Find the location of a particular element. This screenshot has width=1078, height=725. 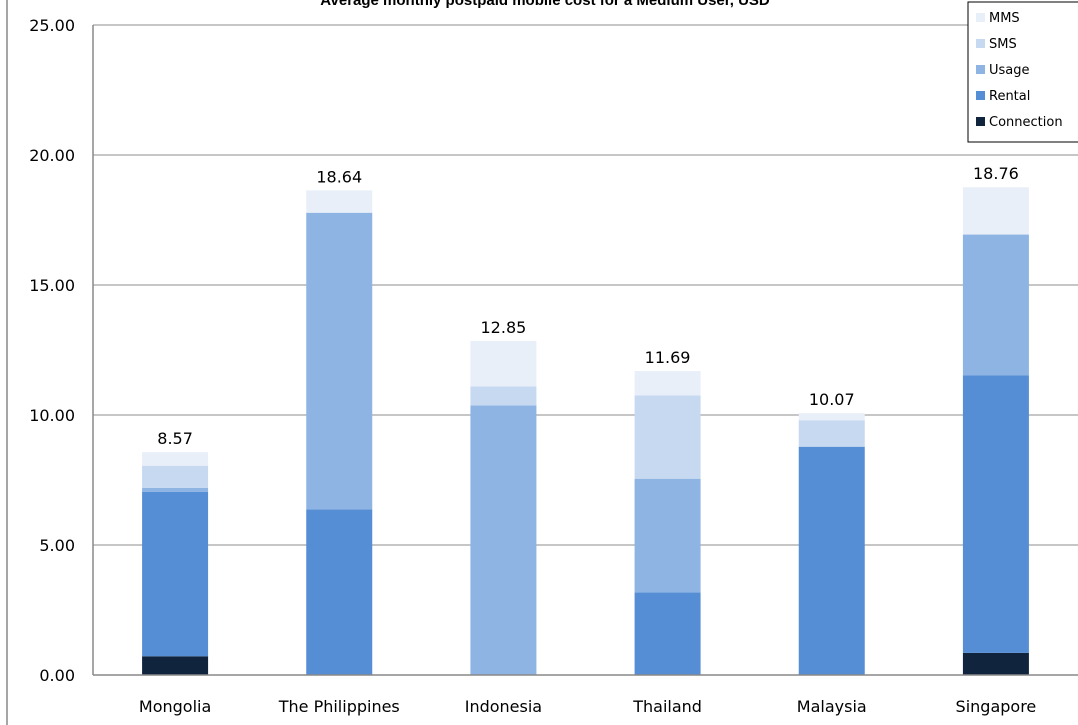

y-tick-label: 15.00 is located at coordinates (52, 285).